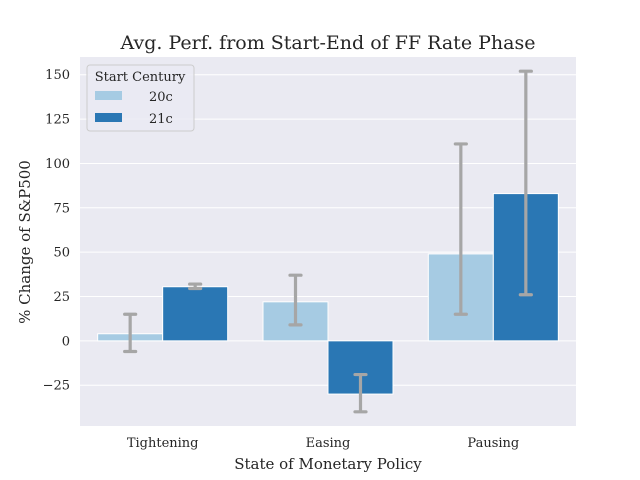  I want to click on legend-label-21c: 21c, so click(161, 119).